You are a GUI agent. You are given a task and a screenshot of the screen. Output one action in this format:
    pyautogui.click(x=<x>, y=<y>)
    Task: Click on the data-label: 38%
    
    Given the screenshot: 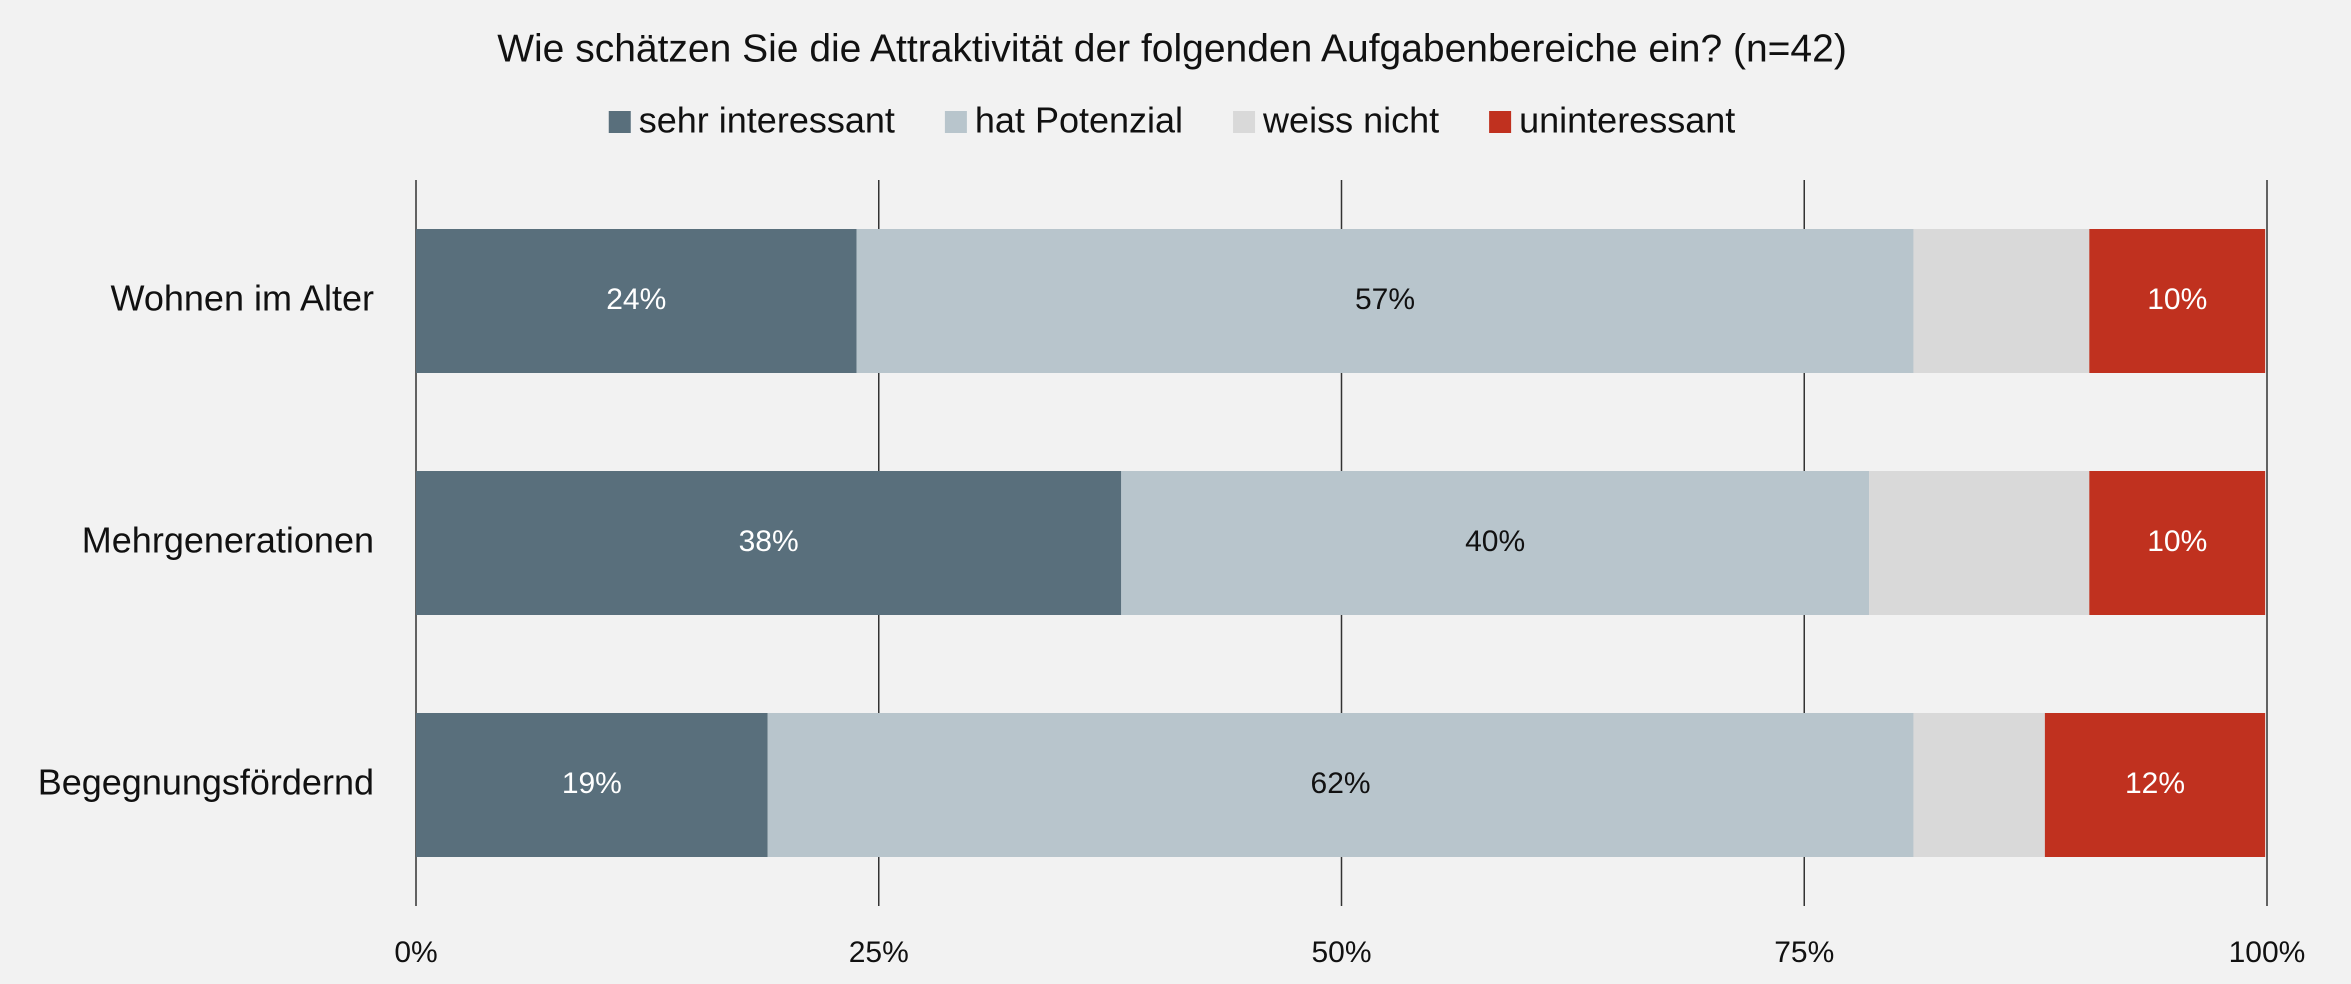 What is the action you would take?
    pyautogui.click(x=769, y=541)
    